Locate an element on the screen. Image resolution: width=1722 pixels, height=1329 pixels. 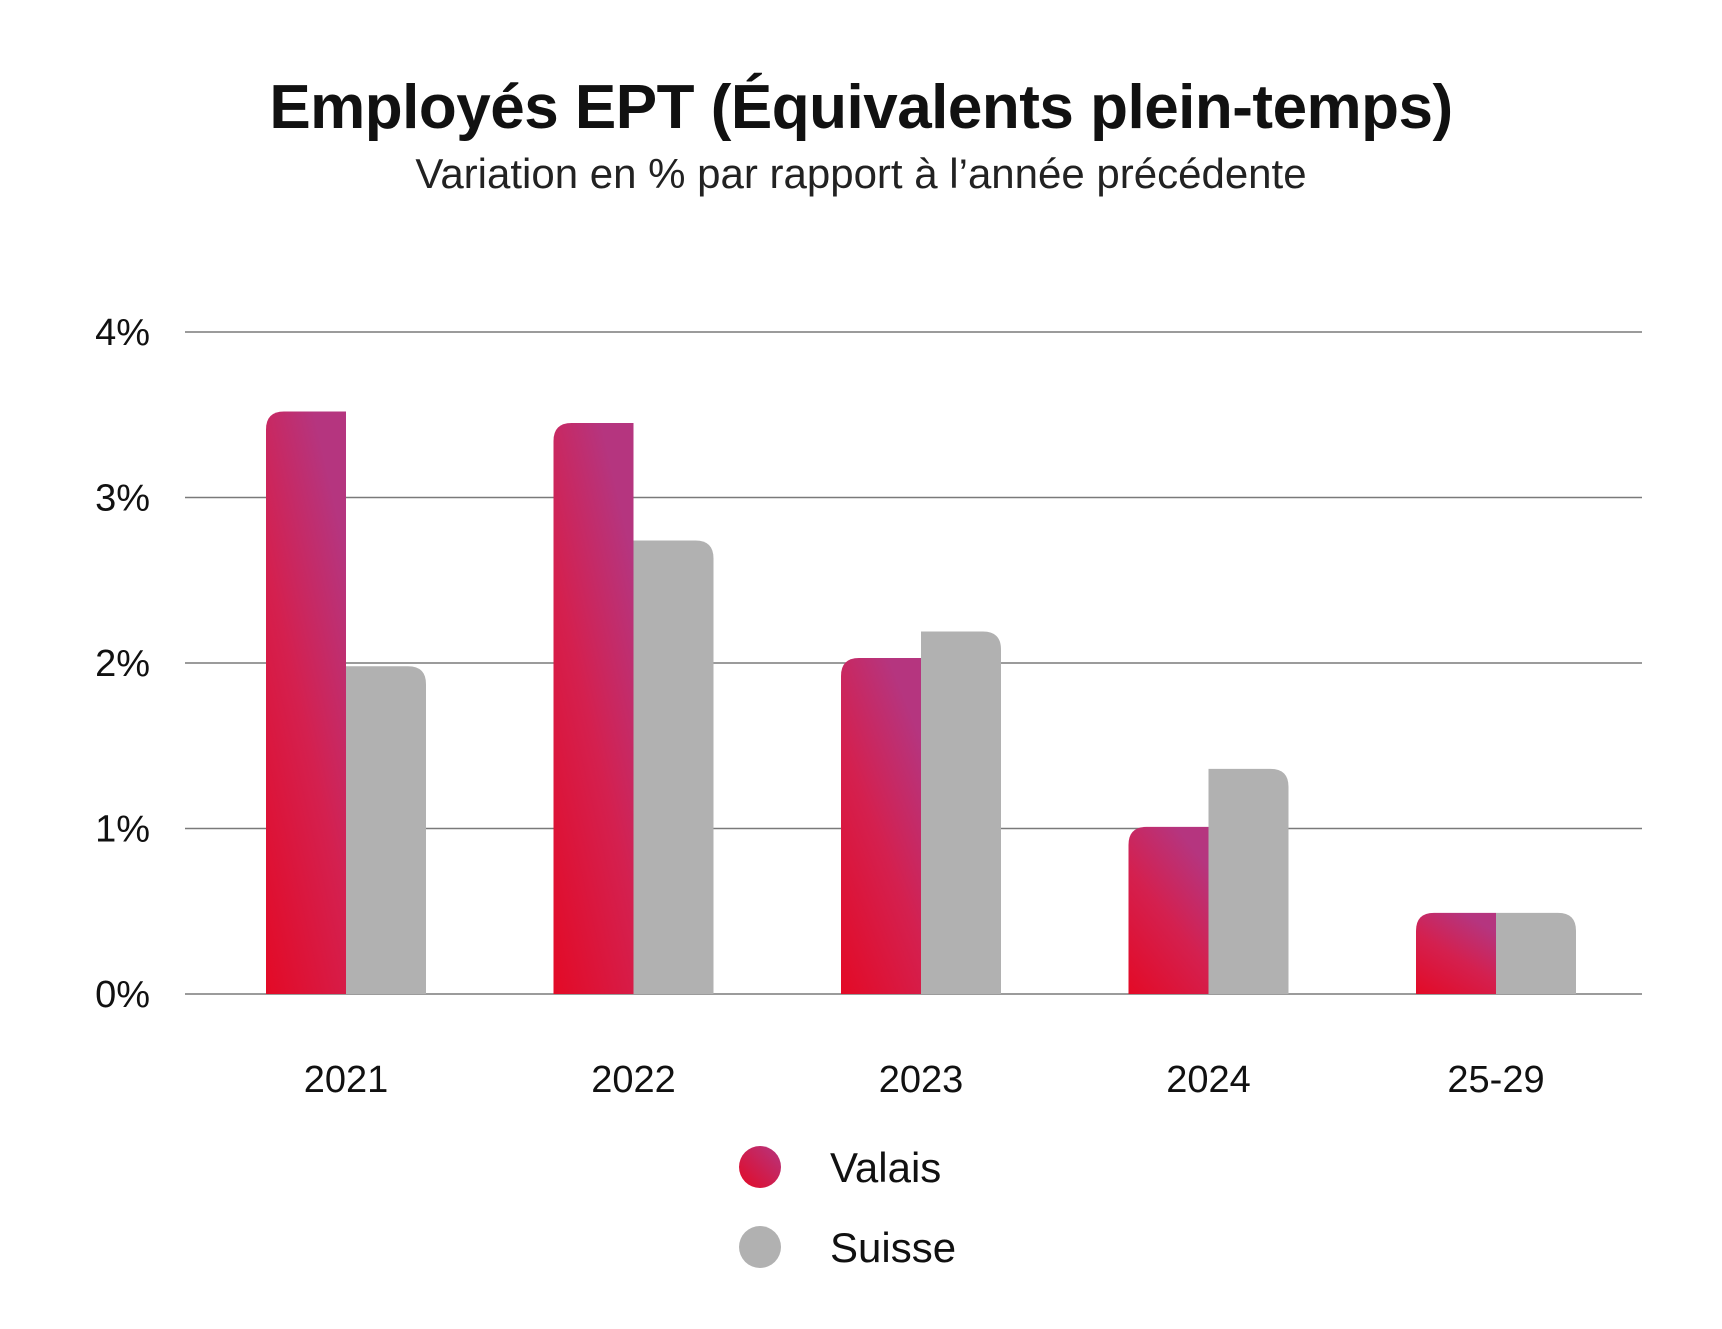
y-tick-label: 2% is located at coordinates (122, 664).